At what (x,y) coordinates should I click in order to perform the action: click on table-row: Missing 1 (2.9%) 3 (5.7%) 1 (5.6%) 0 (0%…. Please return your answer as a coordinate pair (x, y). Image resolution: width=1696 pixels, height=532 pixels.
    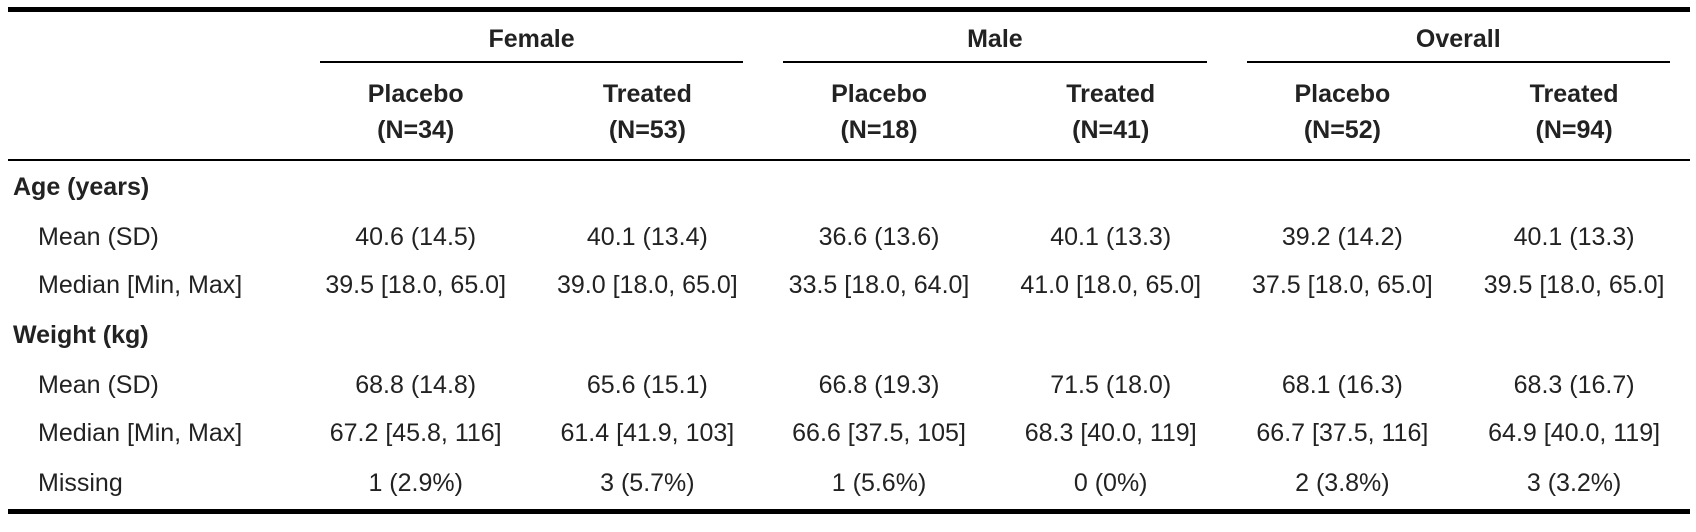
    Looking at the image, I should click on (849, 483).